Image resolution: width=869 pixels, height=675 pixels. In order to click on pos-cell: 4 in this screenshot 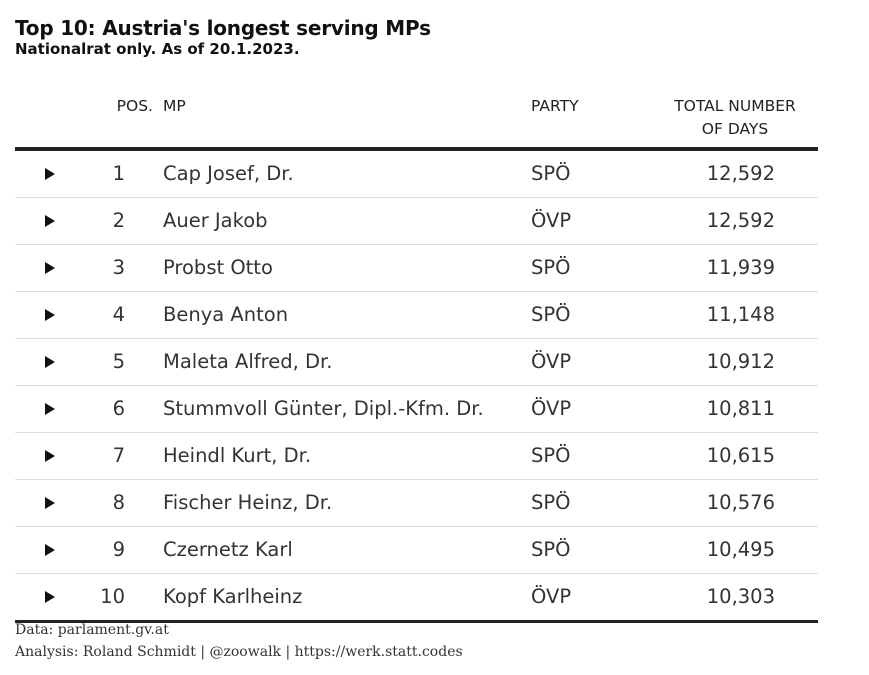, I will do `click(118, 314)`.